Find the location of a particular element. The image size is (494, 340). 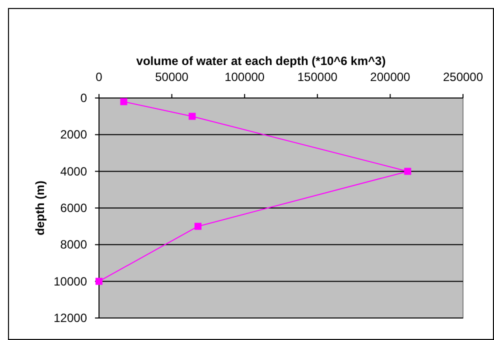

x-tick-label: 200000 is located at coordinates (390, 77).